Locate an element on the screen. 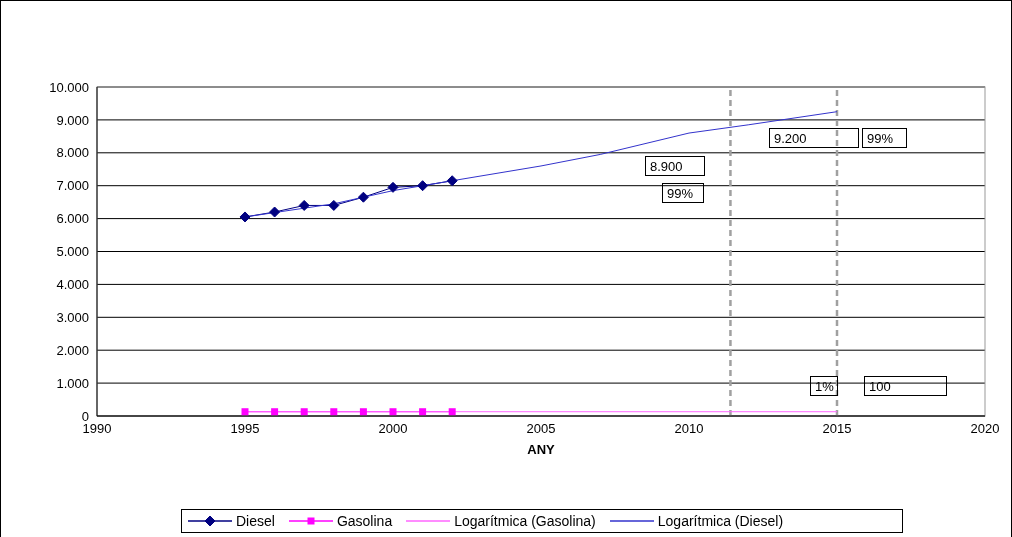 Image resolution: width=1012 pixels, height=537 pixels. y-tick-label: 7.000 is located at coordinates (72, 186).